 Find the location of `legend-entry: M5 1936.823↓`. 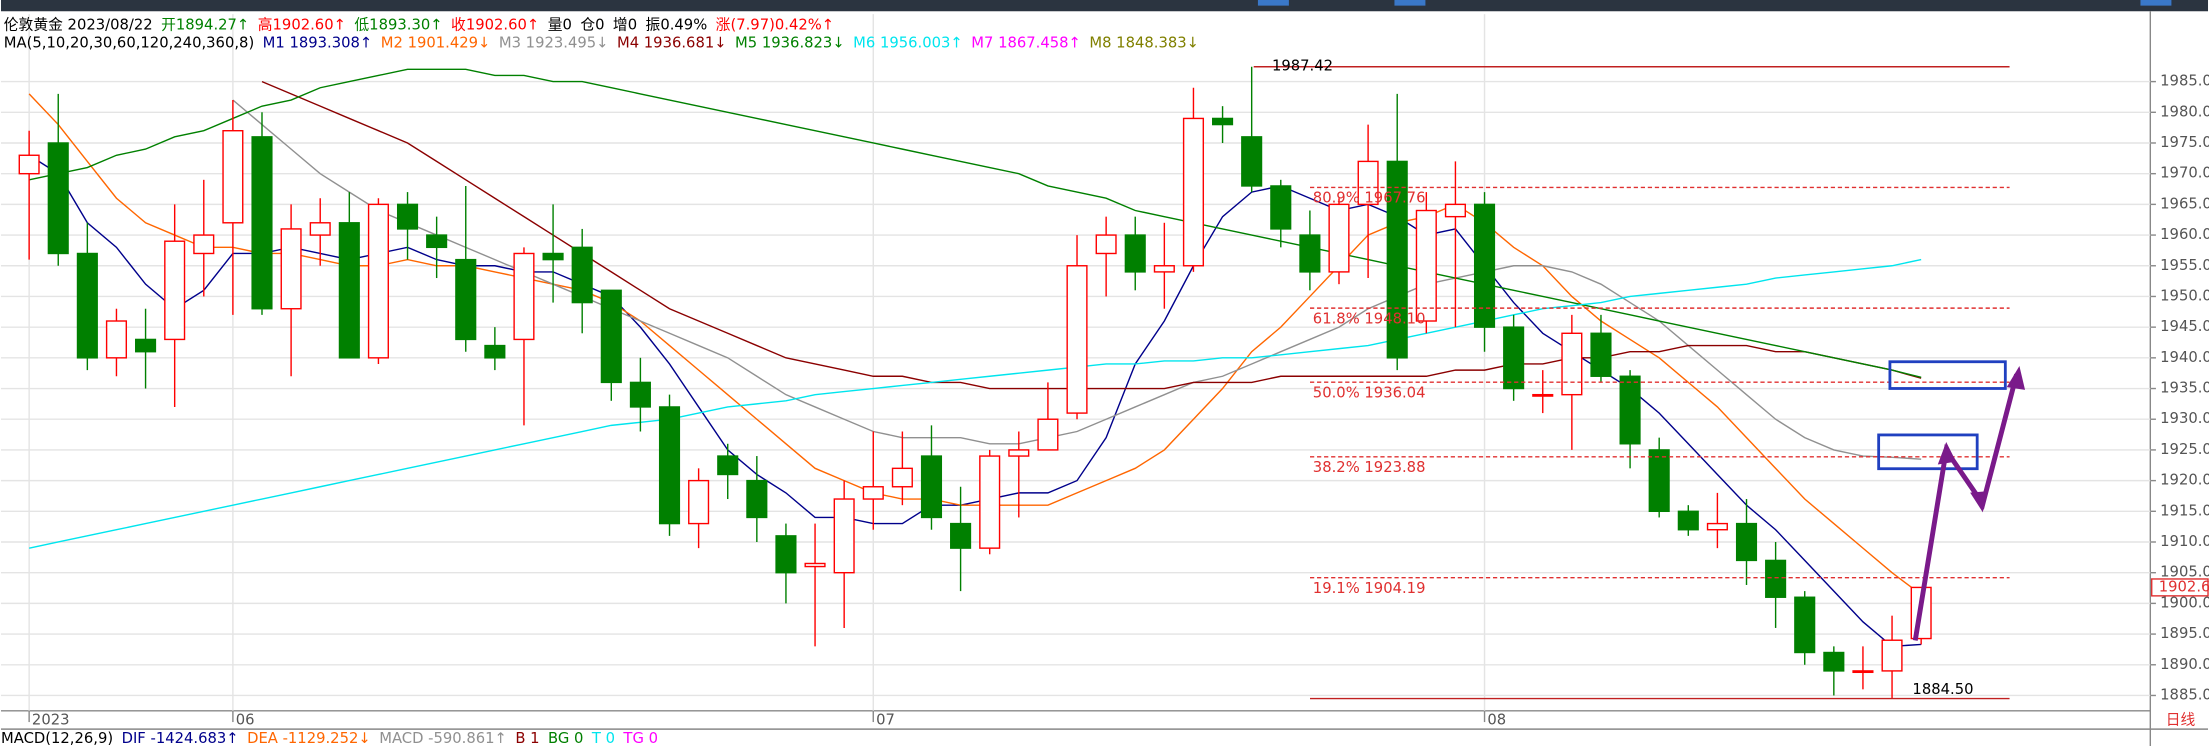

legend-entry: M5 1936.823↓ is located at coordinates (790, 43).